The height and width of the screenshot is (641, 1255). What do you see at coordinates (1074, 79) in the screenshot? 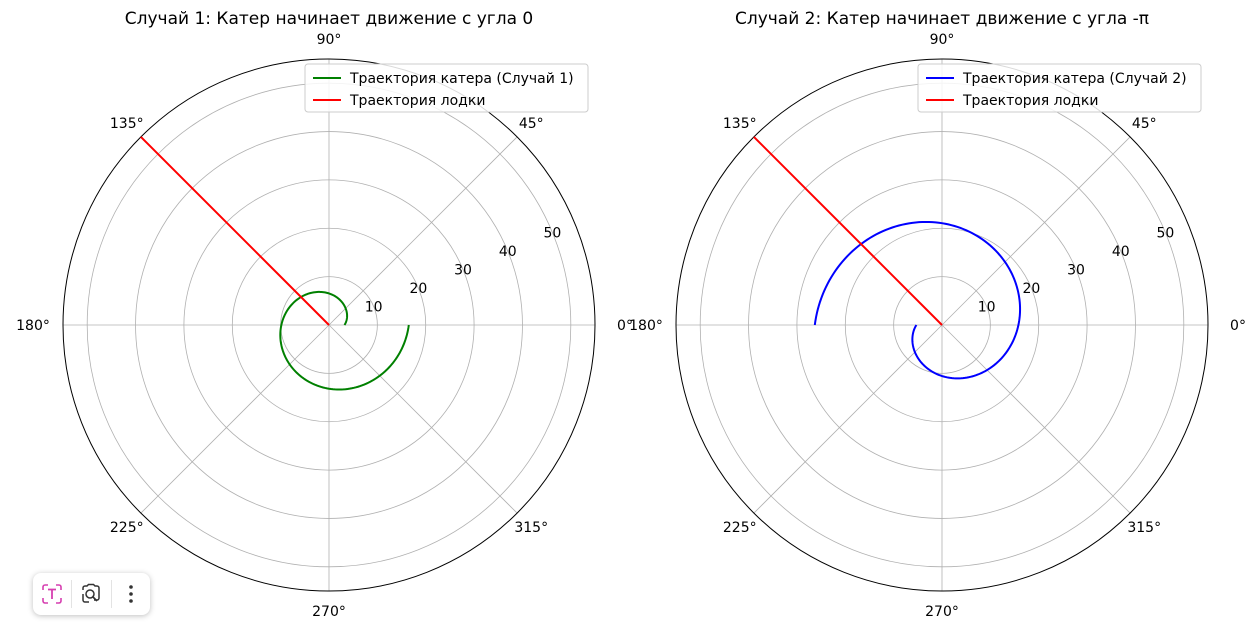
I see `legend-label: Траектория катера (Случай 2)` at bounding box center [1074, 79].